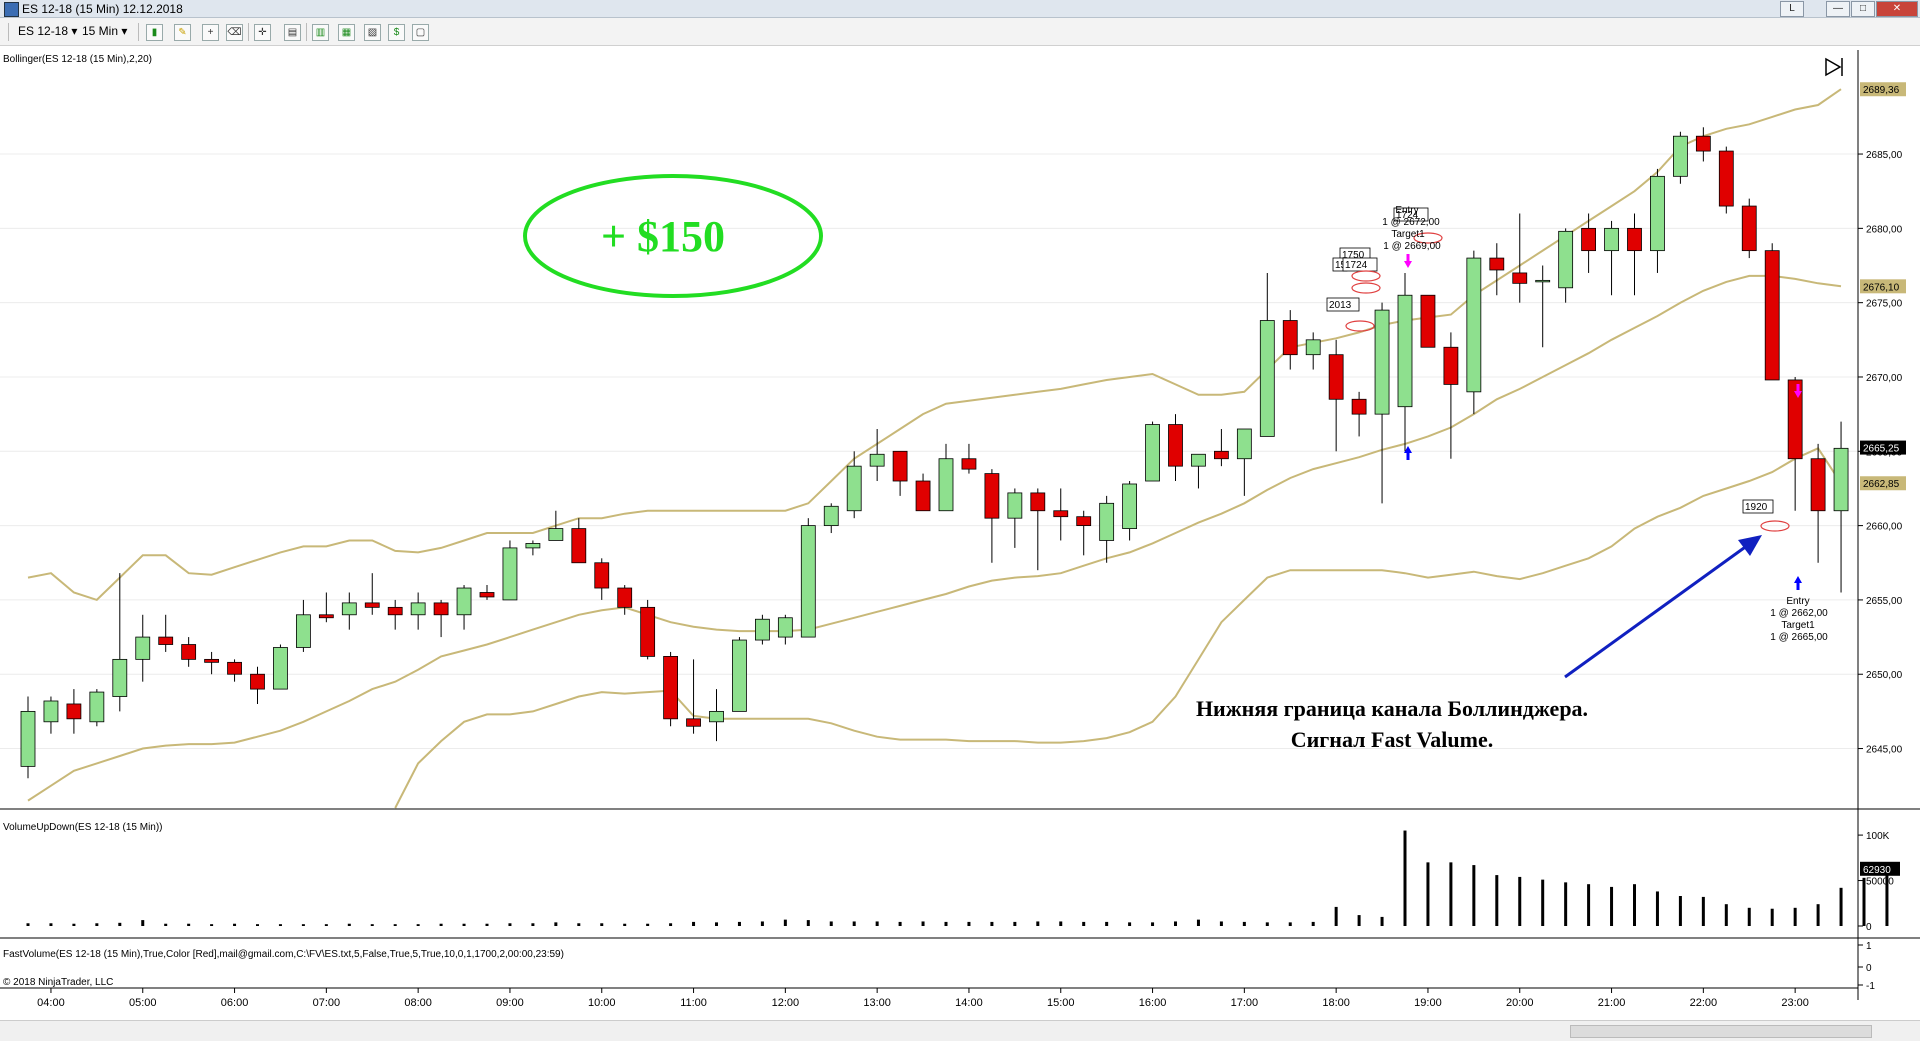  I want to click on dollar-icon: $, so click(396, 32).